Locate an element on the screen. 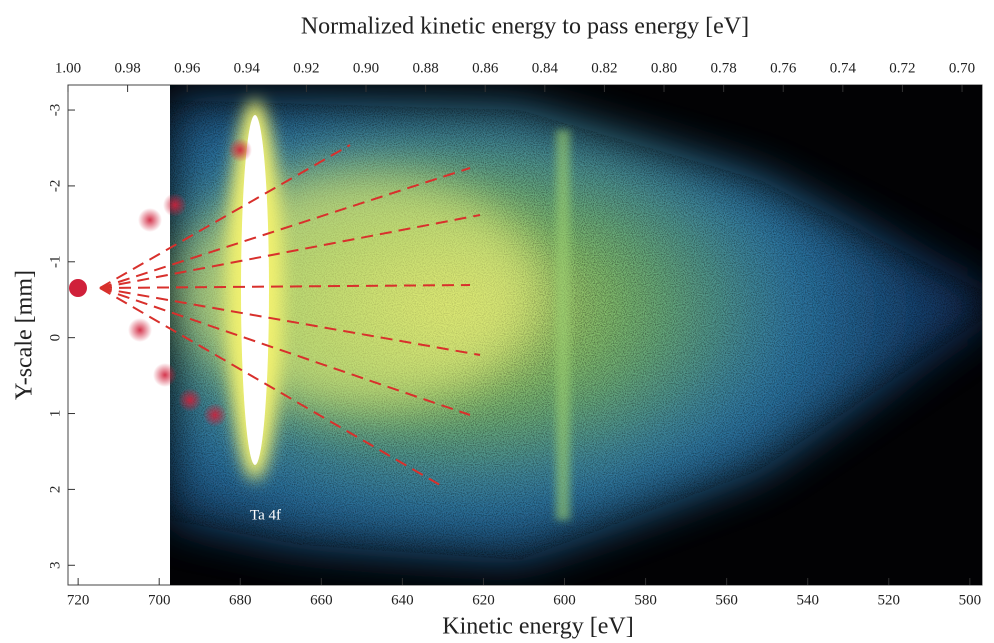 The height and width of the screenshot is (643, 994). y-tick-label: 0 is located at coordinates (55, 338).